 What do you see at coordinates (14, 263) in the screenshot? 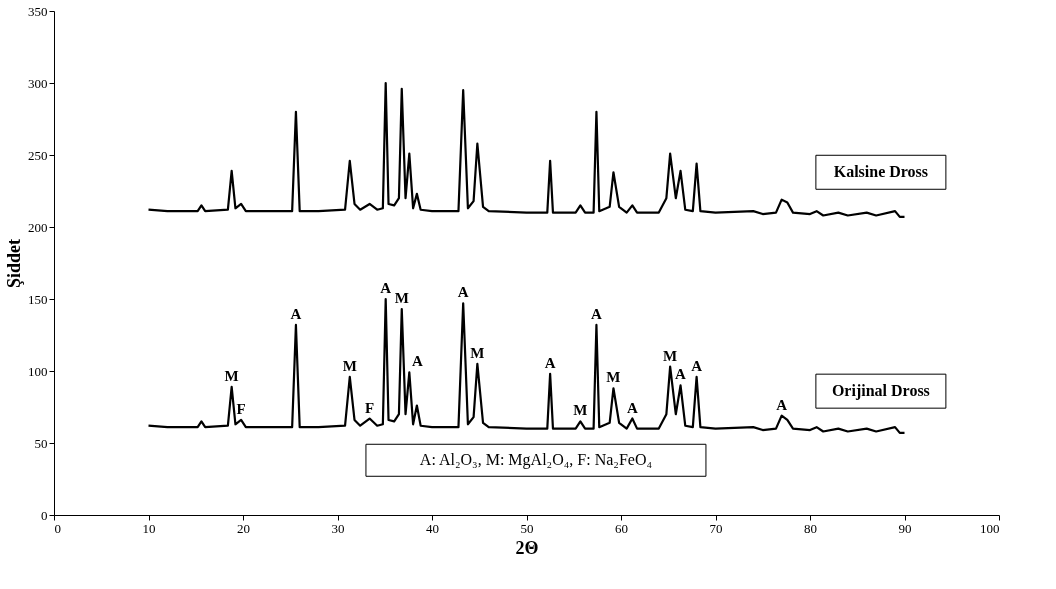
I see `y-axis-title: Şiddet` at bounding box center [14, 263].